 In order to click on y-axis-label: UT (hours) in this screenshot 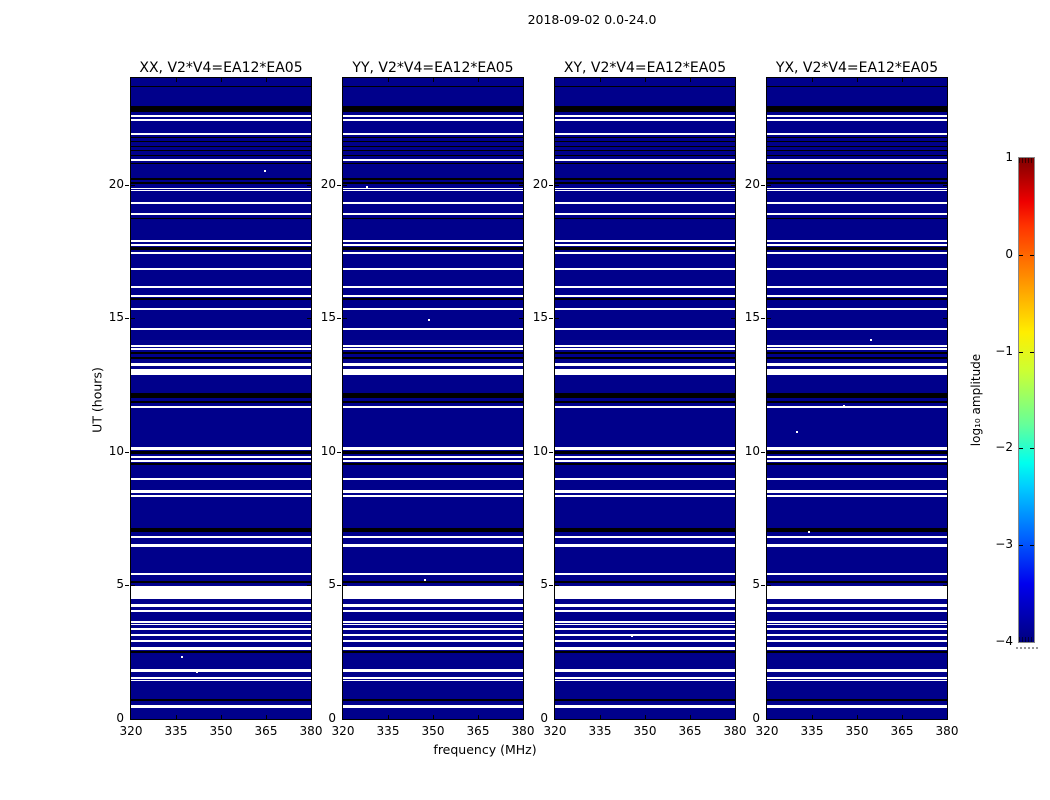, I will do `click(97, 400)`.